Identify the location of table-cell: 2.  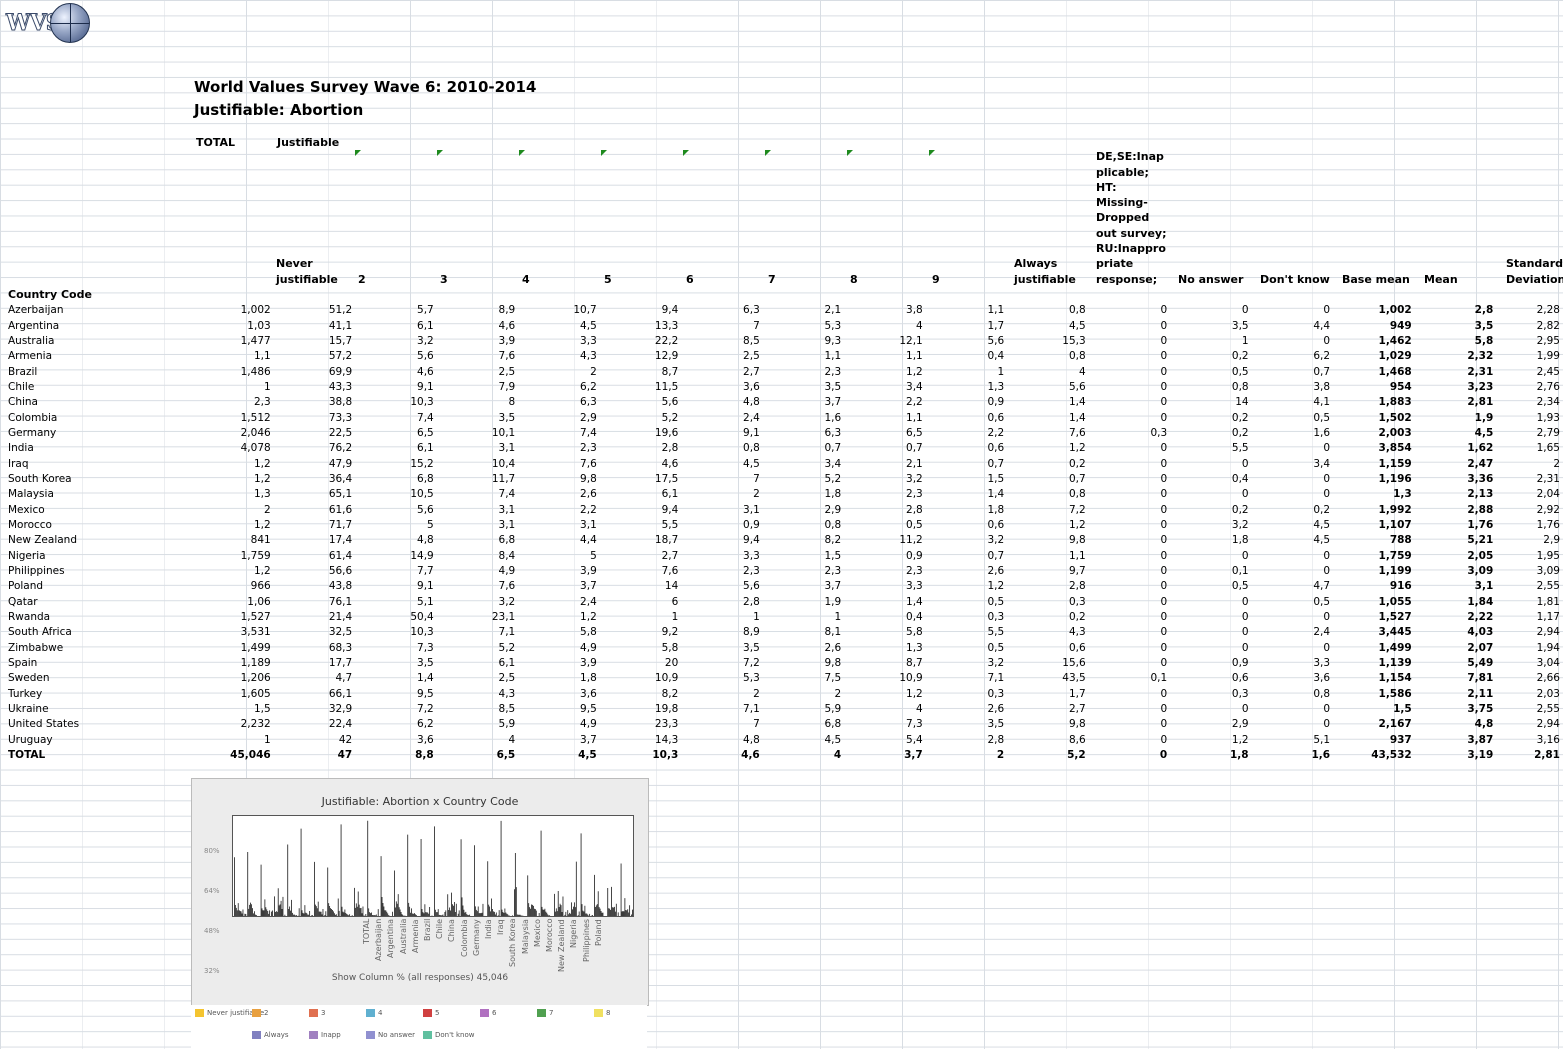
(756, 494).